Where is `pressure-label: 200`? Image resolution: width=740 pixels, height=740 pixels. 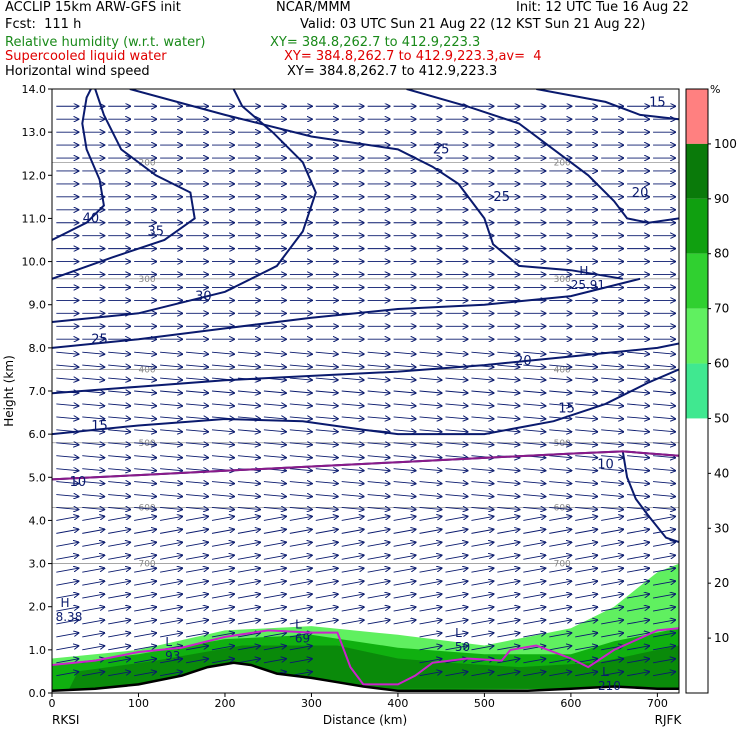
pressure-label: 200 is located at coordinates (562, 163).